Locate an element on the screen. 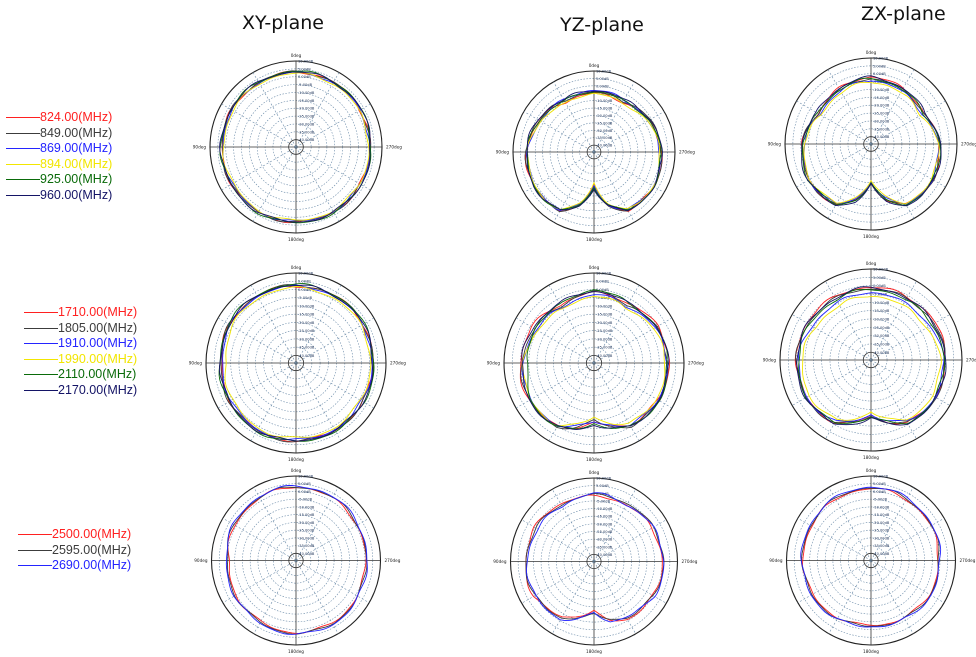  legend-label: 2110.00(MHz) is located at coordinates (97, 374).